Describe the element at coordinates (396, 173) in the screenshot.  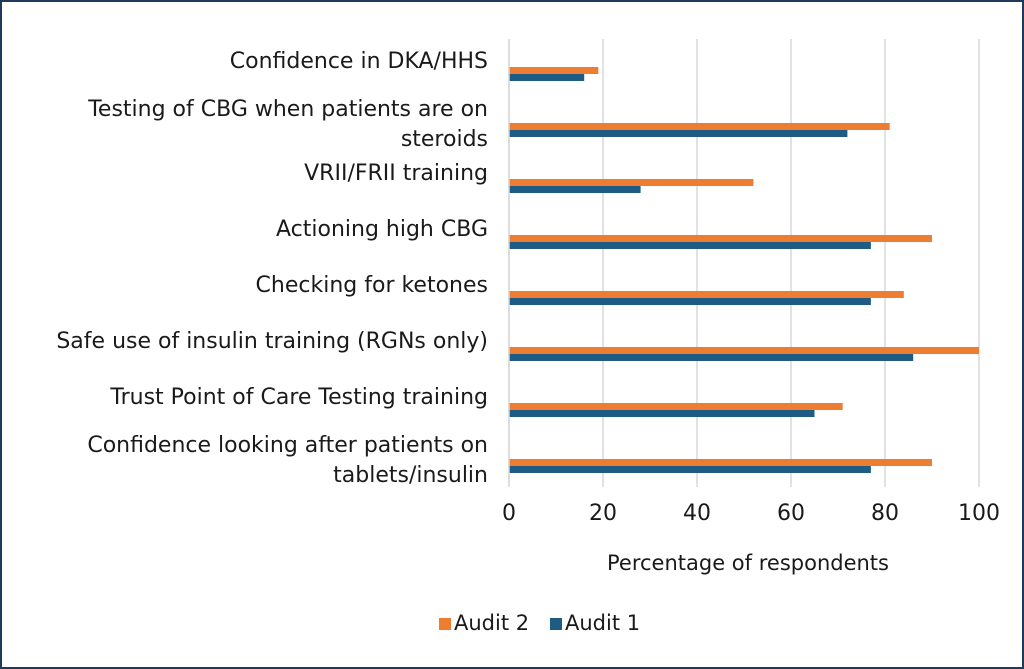
I see `category-label: VRII/FRII training` at that location.